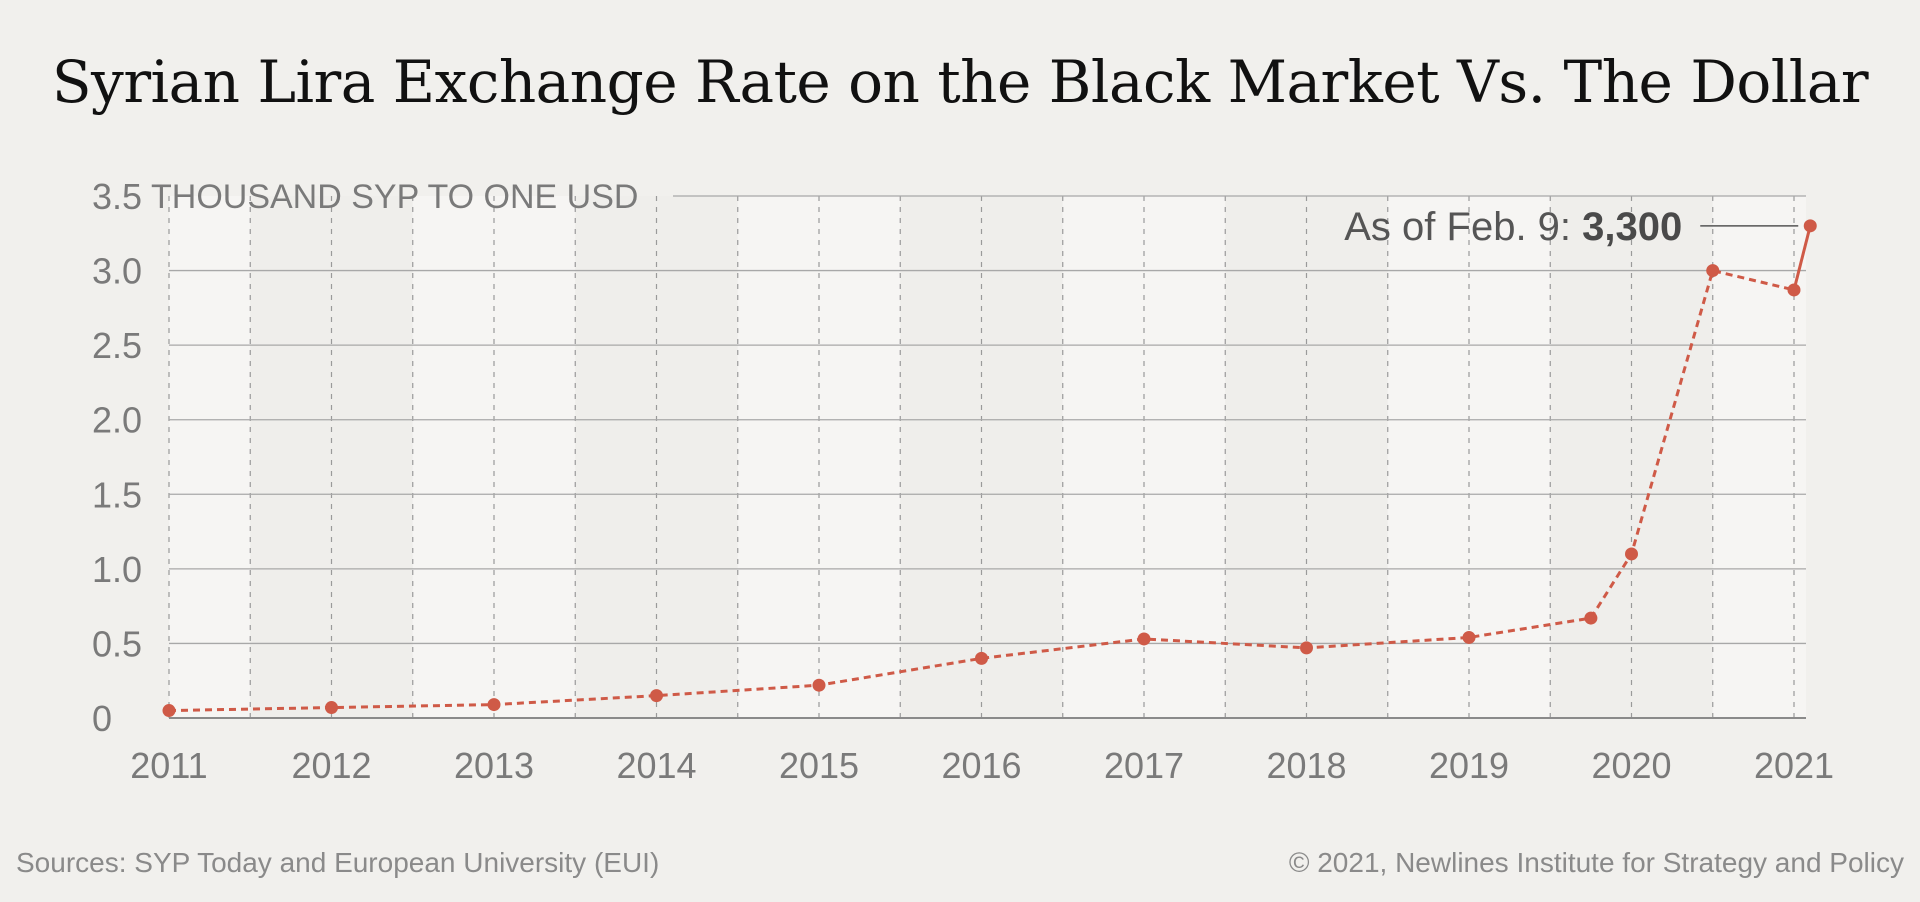 The image size is (1920, 902). What do you see at coordinates (1759, 457) in the screenshot?
I see `band-2021` at bounding box center [1759, 457].